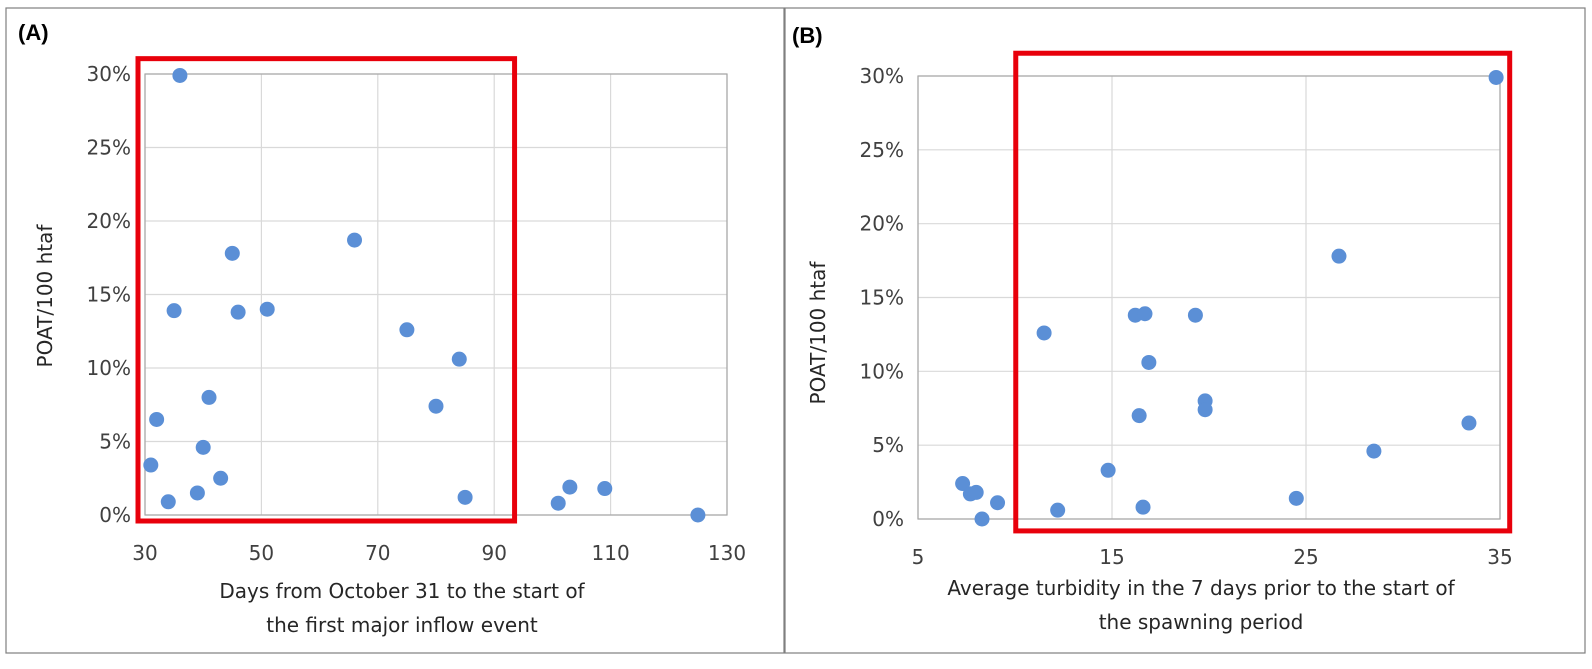 The width and height of the screenshot is (1592, 669). I want to click on x-tick-label: 35, so click(1499, 557).